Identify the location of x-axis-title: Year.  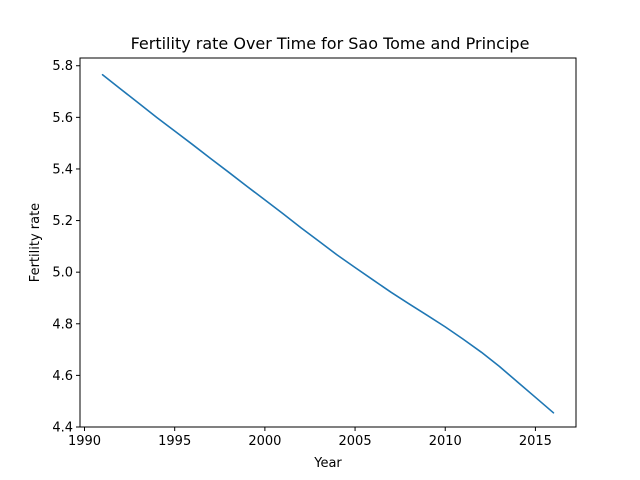
(327, 463).